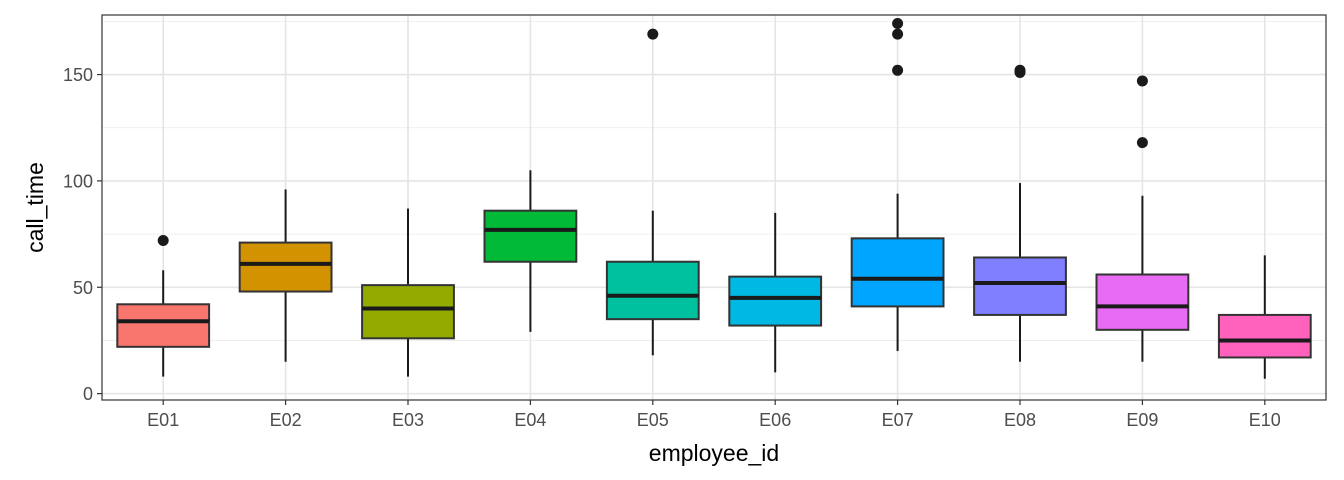 This screenshot has height=480, width=1344. I want to click on x-tick-label: E10, so click(1265, 420).